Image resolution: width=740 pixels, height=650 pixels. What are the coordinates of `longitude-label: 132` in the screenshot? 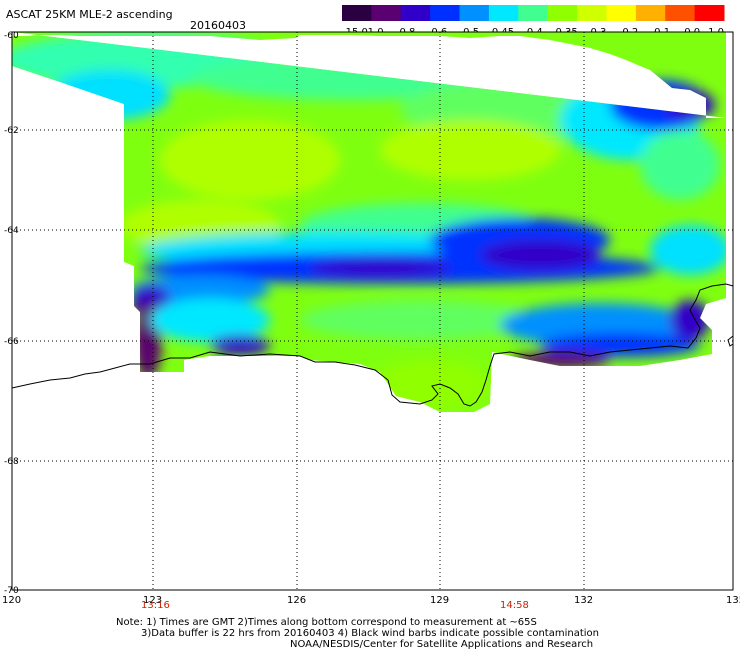 It's located at (583, 600).